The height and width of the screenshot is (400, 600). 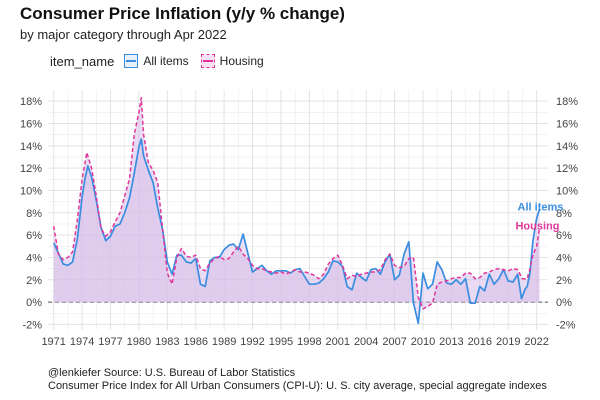 I want to click on x-tick-label: 1998, so click(x=309, y=342).